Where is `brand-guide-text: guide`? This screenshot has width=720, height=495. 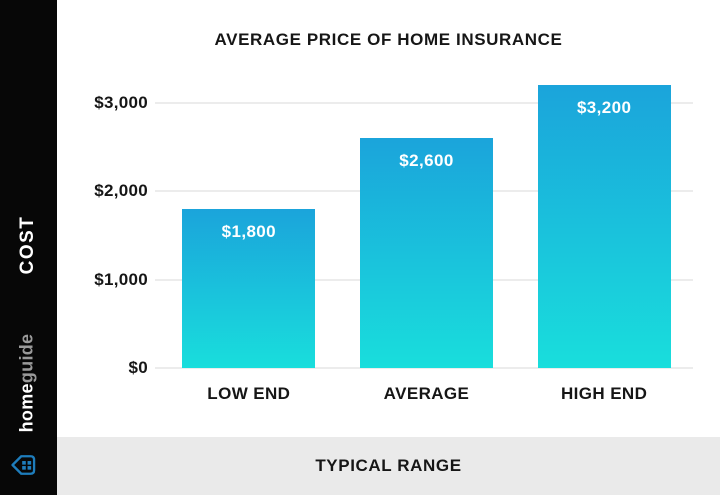 brand-guide-text: guide is located at coordinates (26, 358).